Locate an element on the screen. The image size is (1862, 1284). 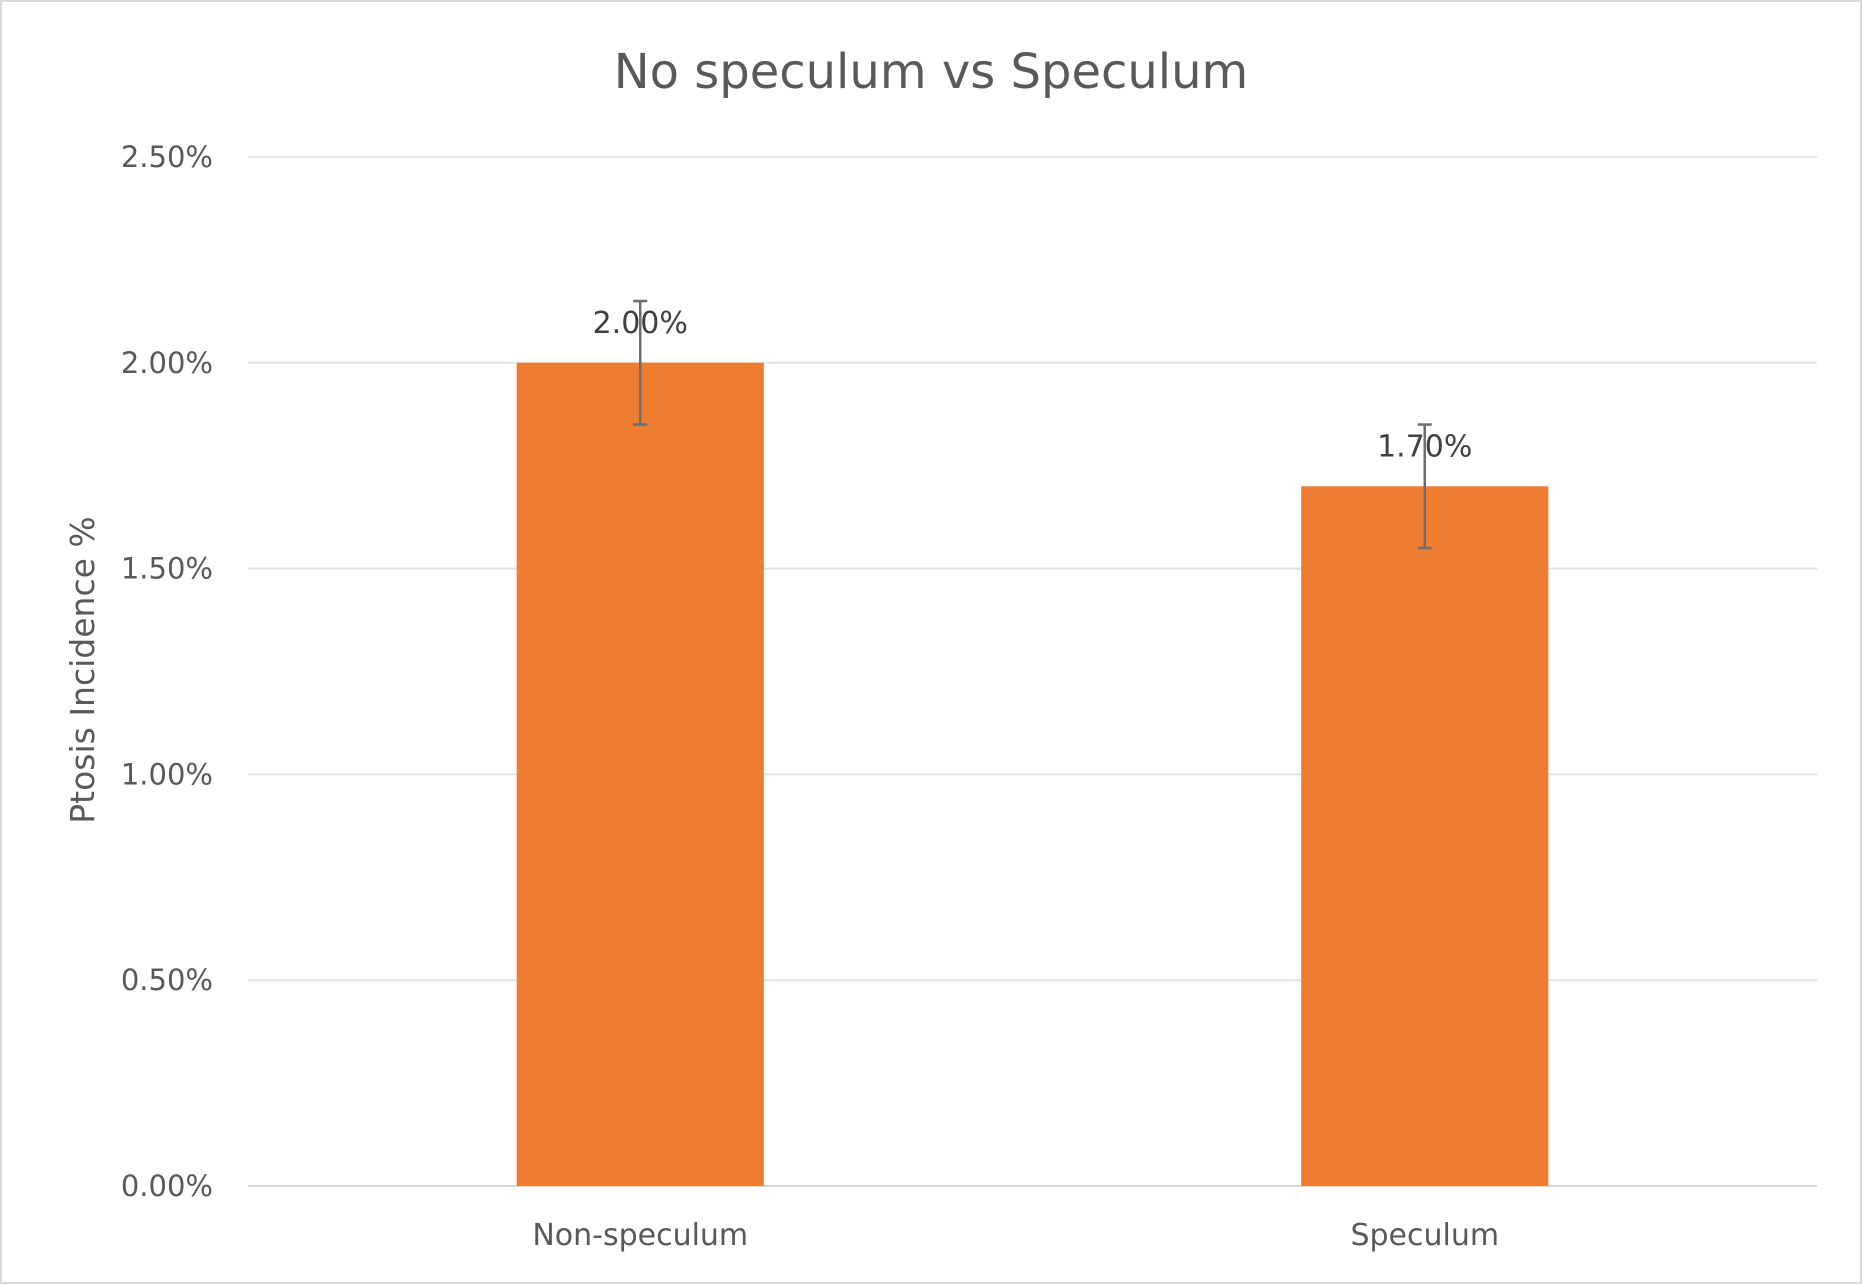
error-bars is located at coordinates (1032, 424).